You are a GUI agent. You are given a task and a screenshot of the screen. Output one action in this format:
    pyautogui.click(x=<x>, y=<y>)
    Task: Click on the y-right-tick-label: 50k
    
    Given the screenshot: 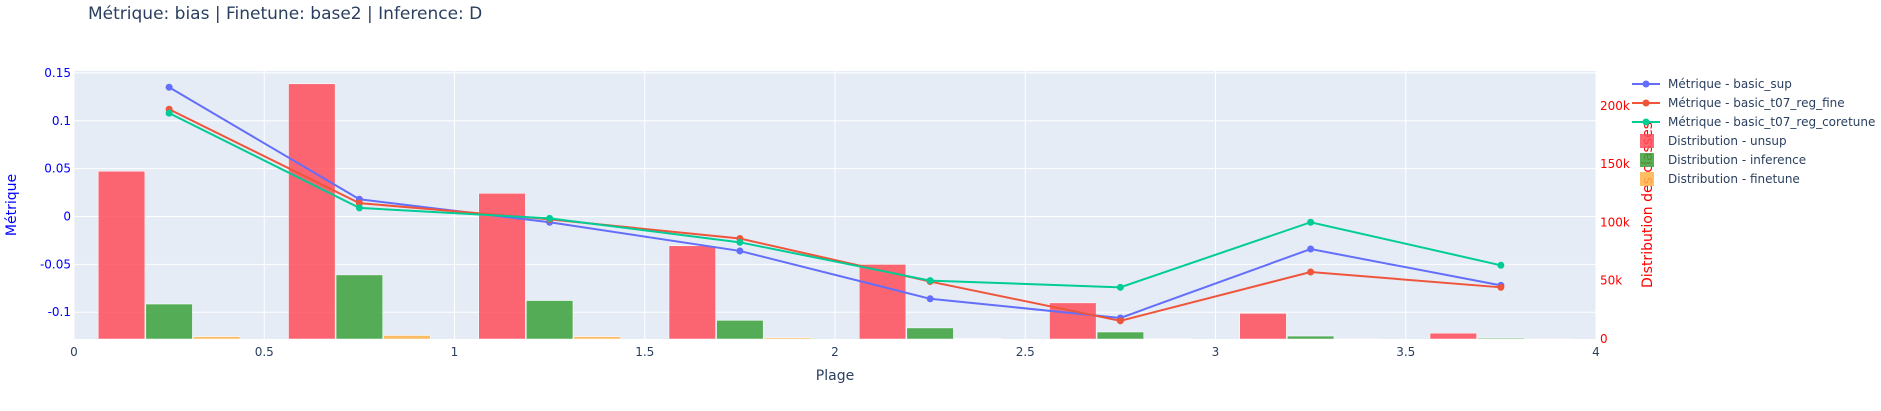 What is the action you would take?
    pyautogui.click(x=1611, y=281)
    